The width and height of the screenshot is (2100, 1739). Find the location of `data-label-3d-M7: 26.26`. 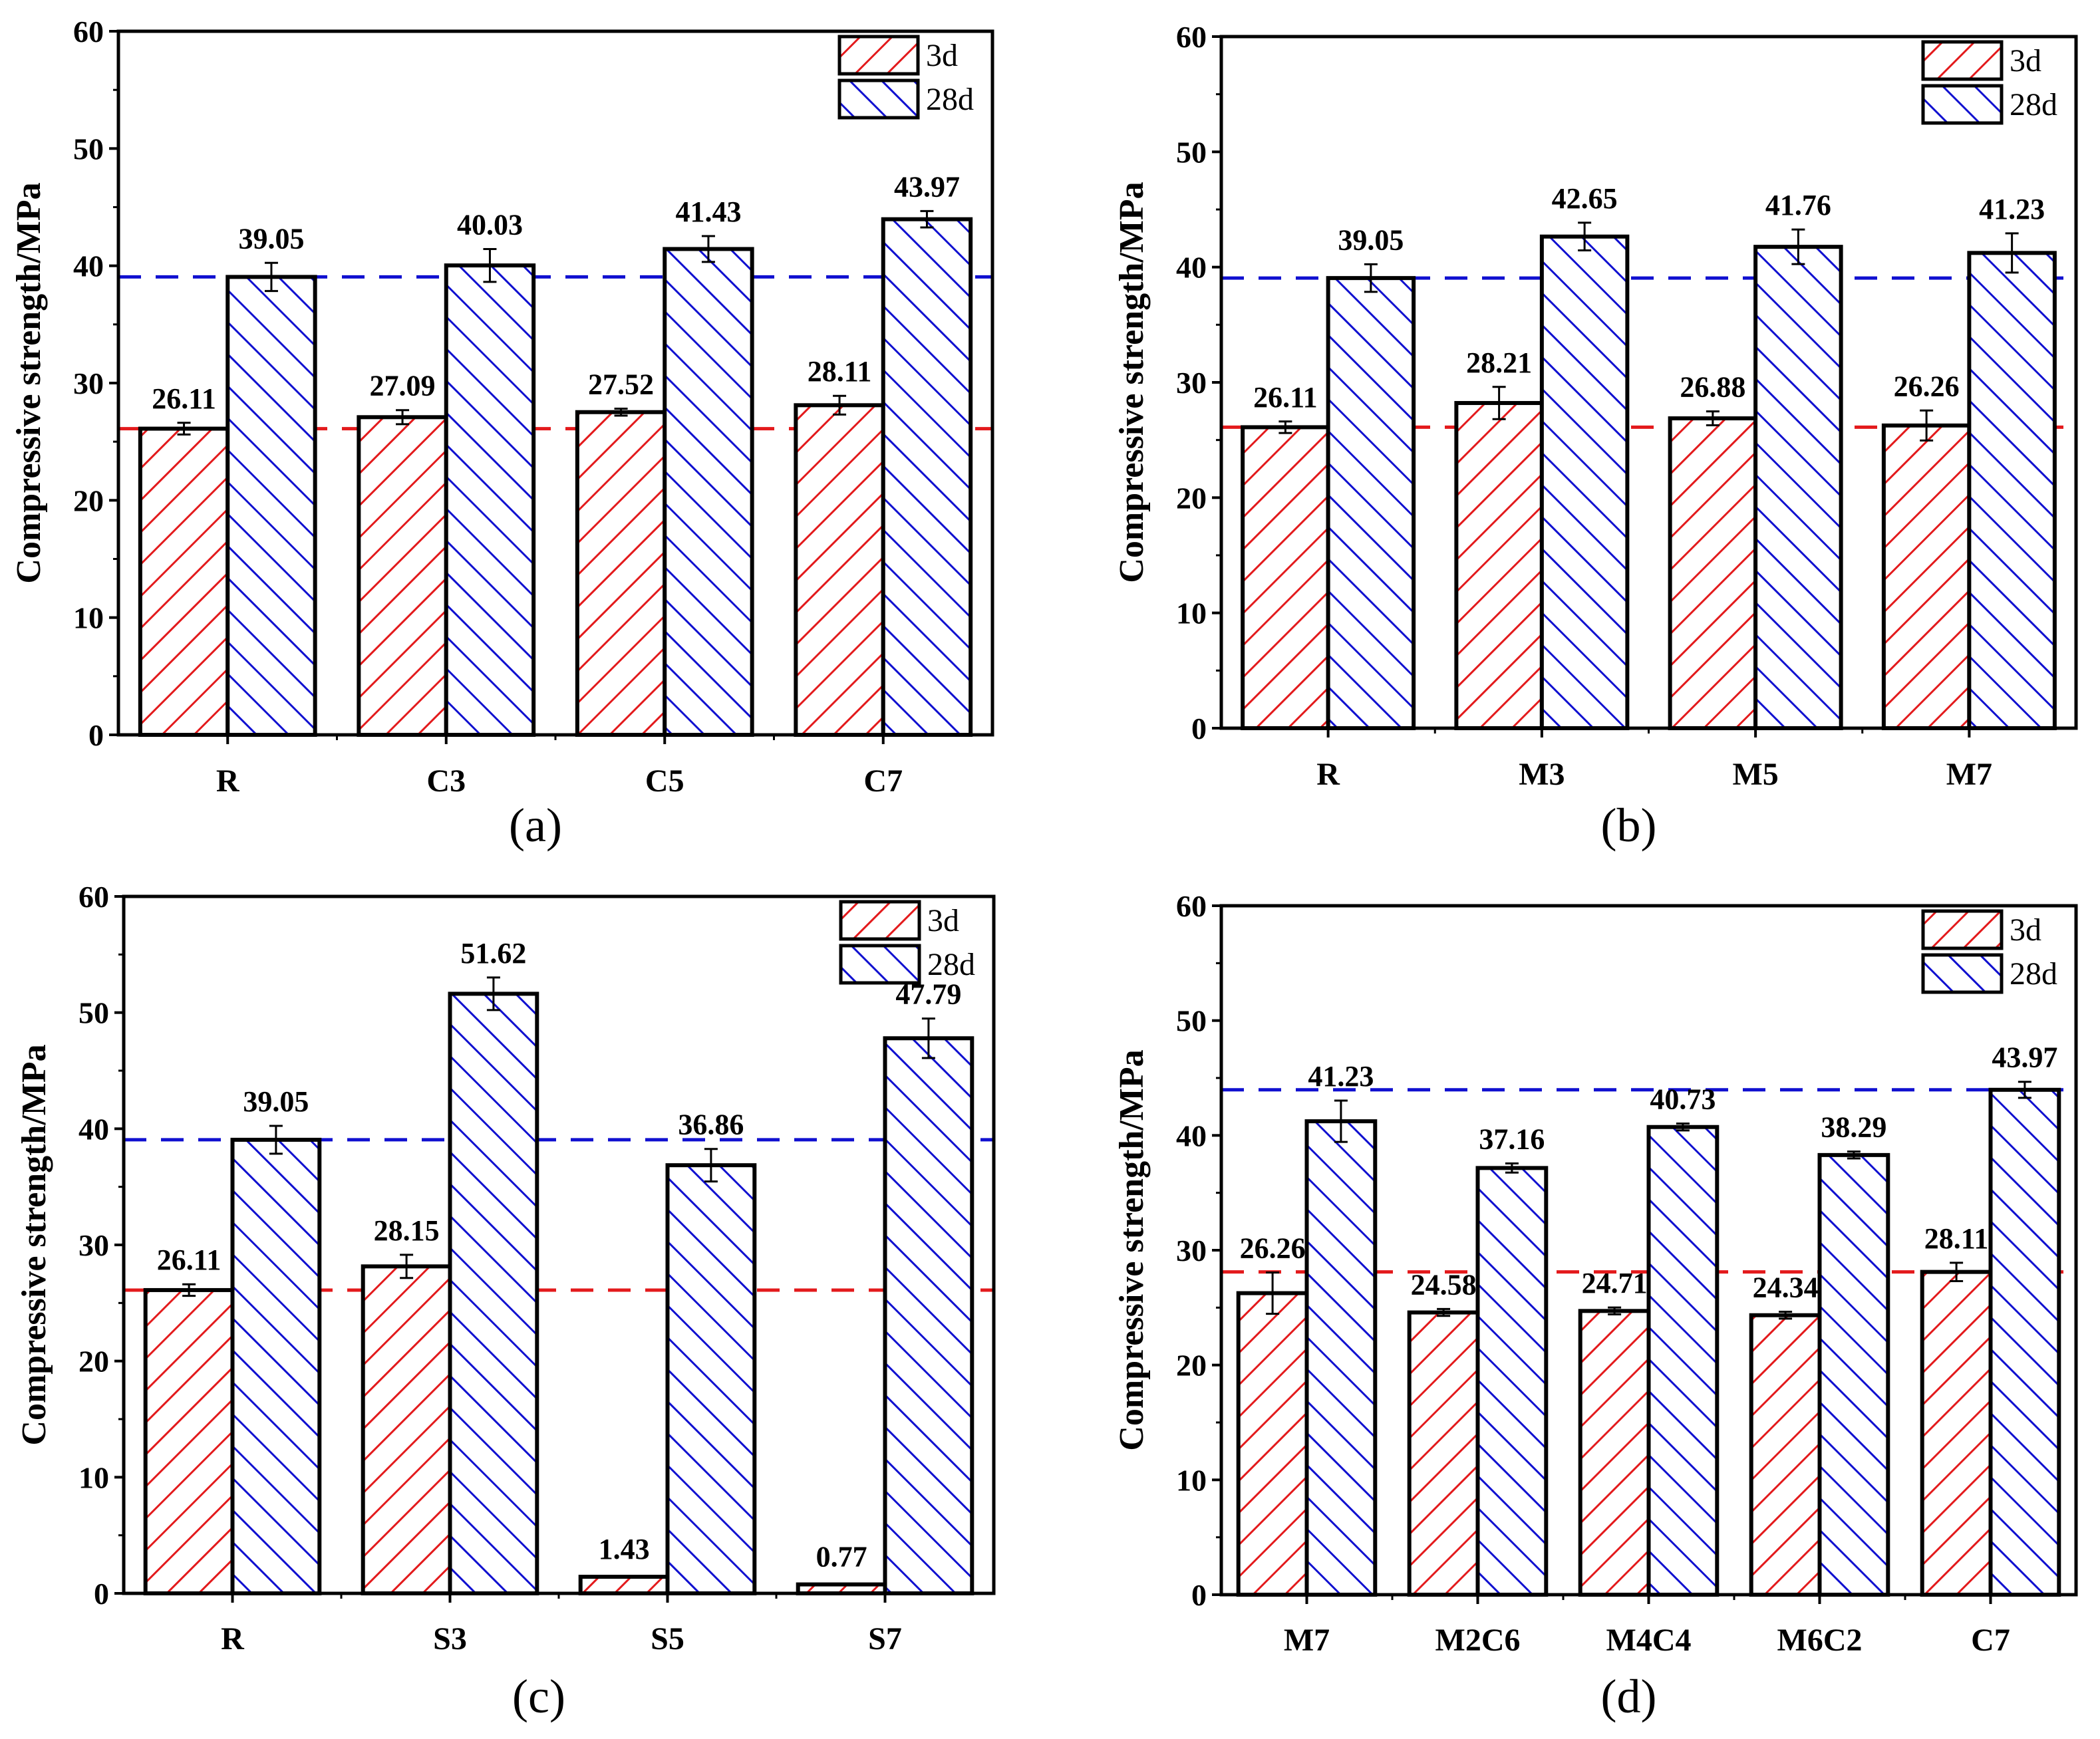

data-label-3d-M7: 26.26 is located at coordinates (1273, 1248).